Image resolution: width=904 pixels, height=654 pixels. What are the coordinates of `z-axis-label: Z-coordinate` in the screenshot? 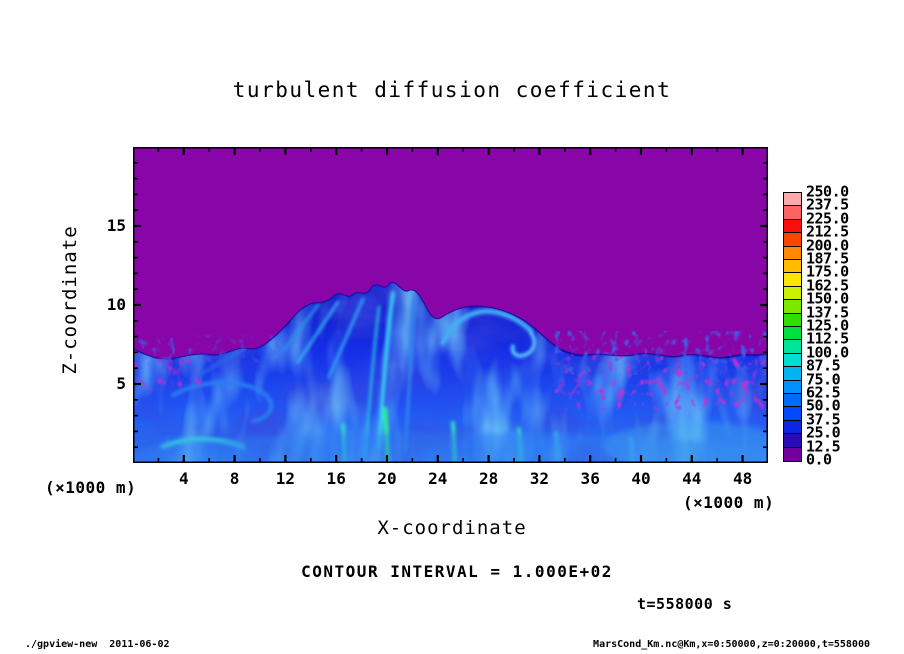 It's located at (70, 300).